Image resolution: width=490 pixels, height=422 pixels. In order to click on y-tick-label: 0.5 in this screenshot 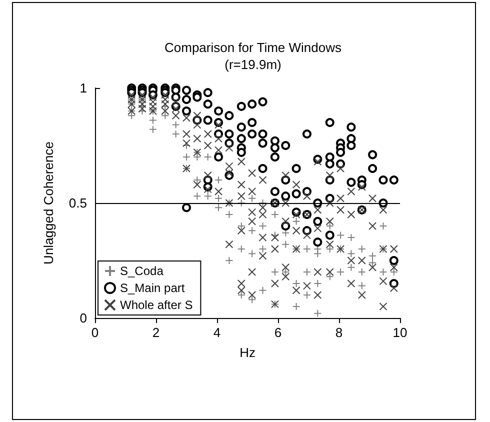, I will do `click(77, 203)`.